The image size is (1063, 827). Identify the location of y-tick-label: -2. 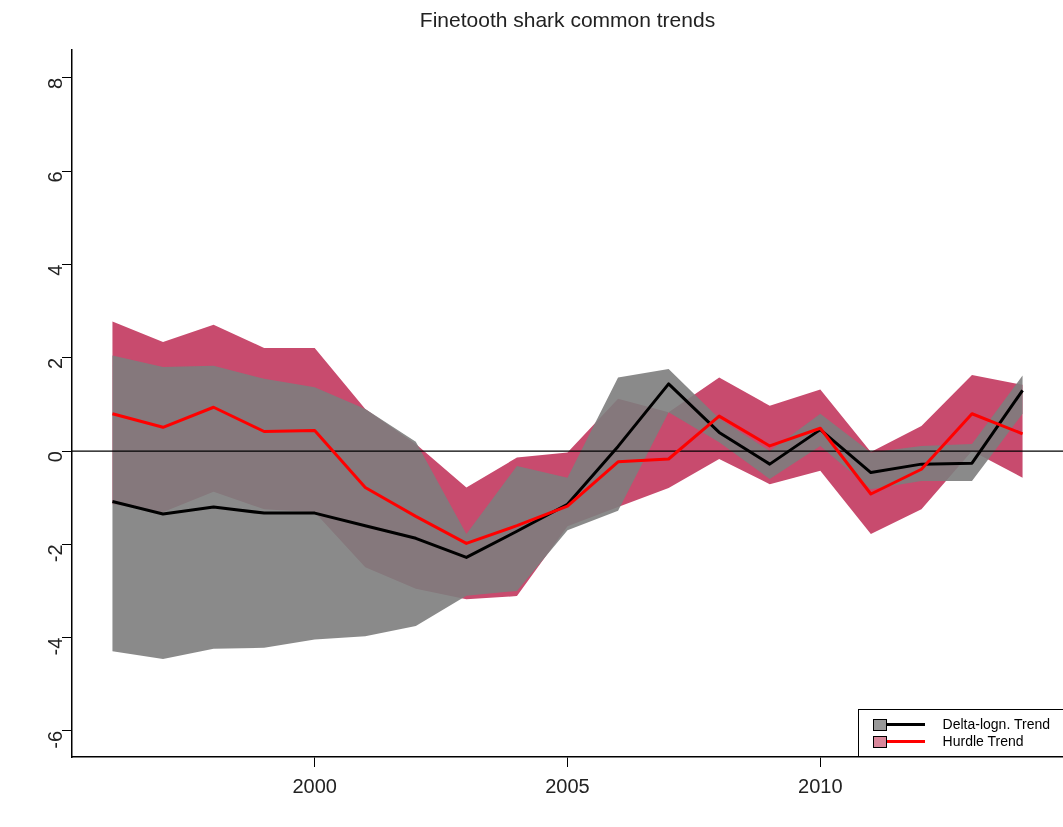
(54, 553).